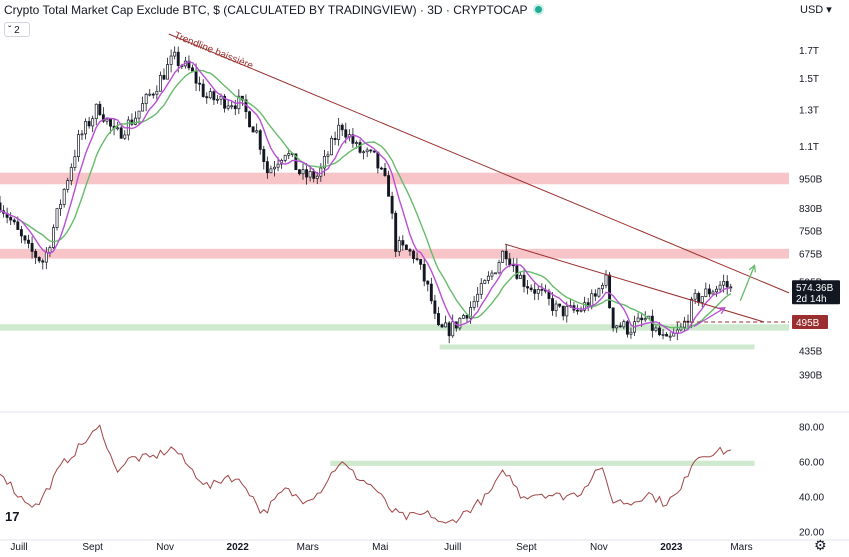 The image size is (849, 557). Describe the element at coordinates (811, 231) in the screenshot. I see `price-tick-label: 750B` at that location.